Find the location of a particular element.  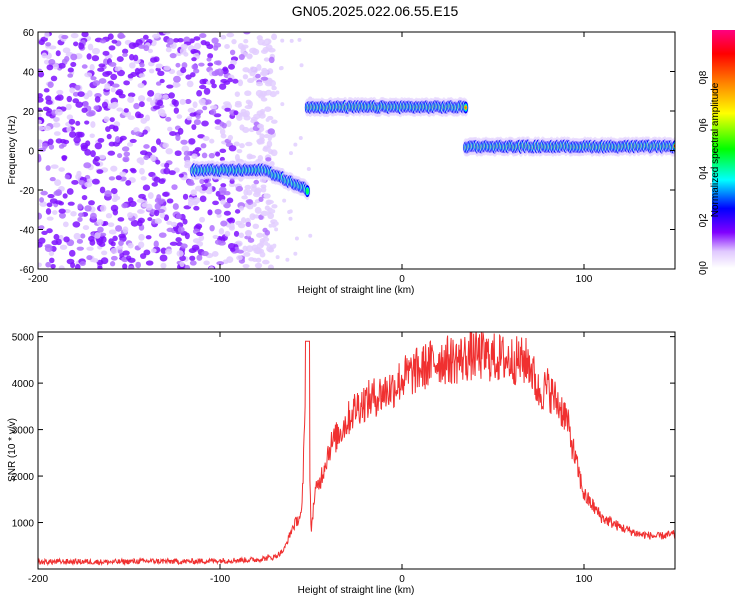

y-tick-label: -20 is located at coordinates (27, 191).